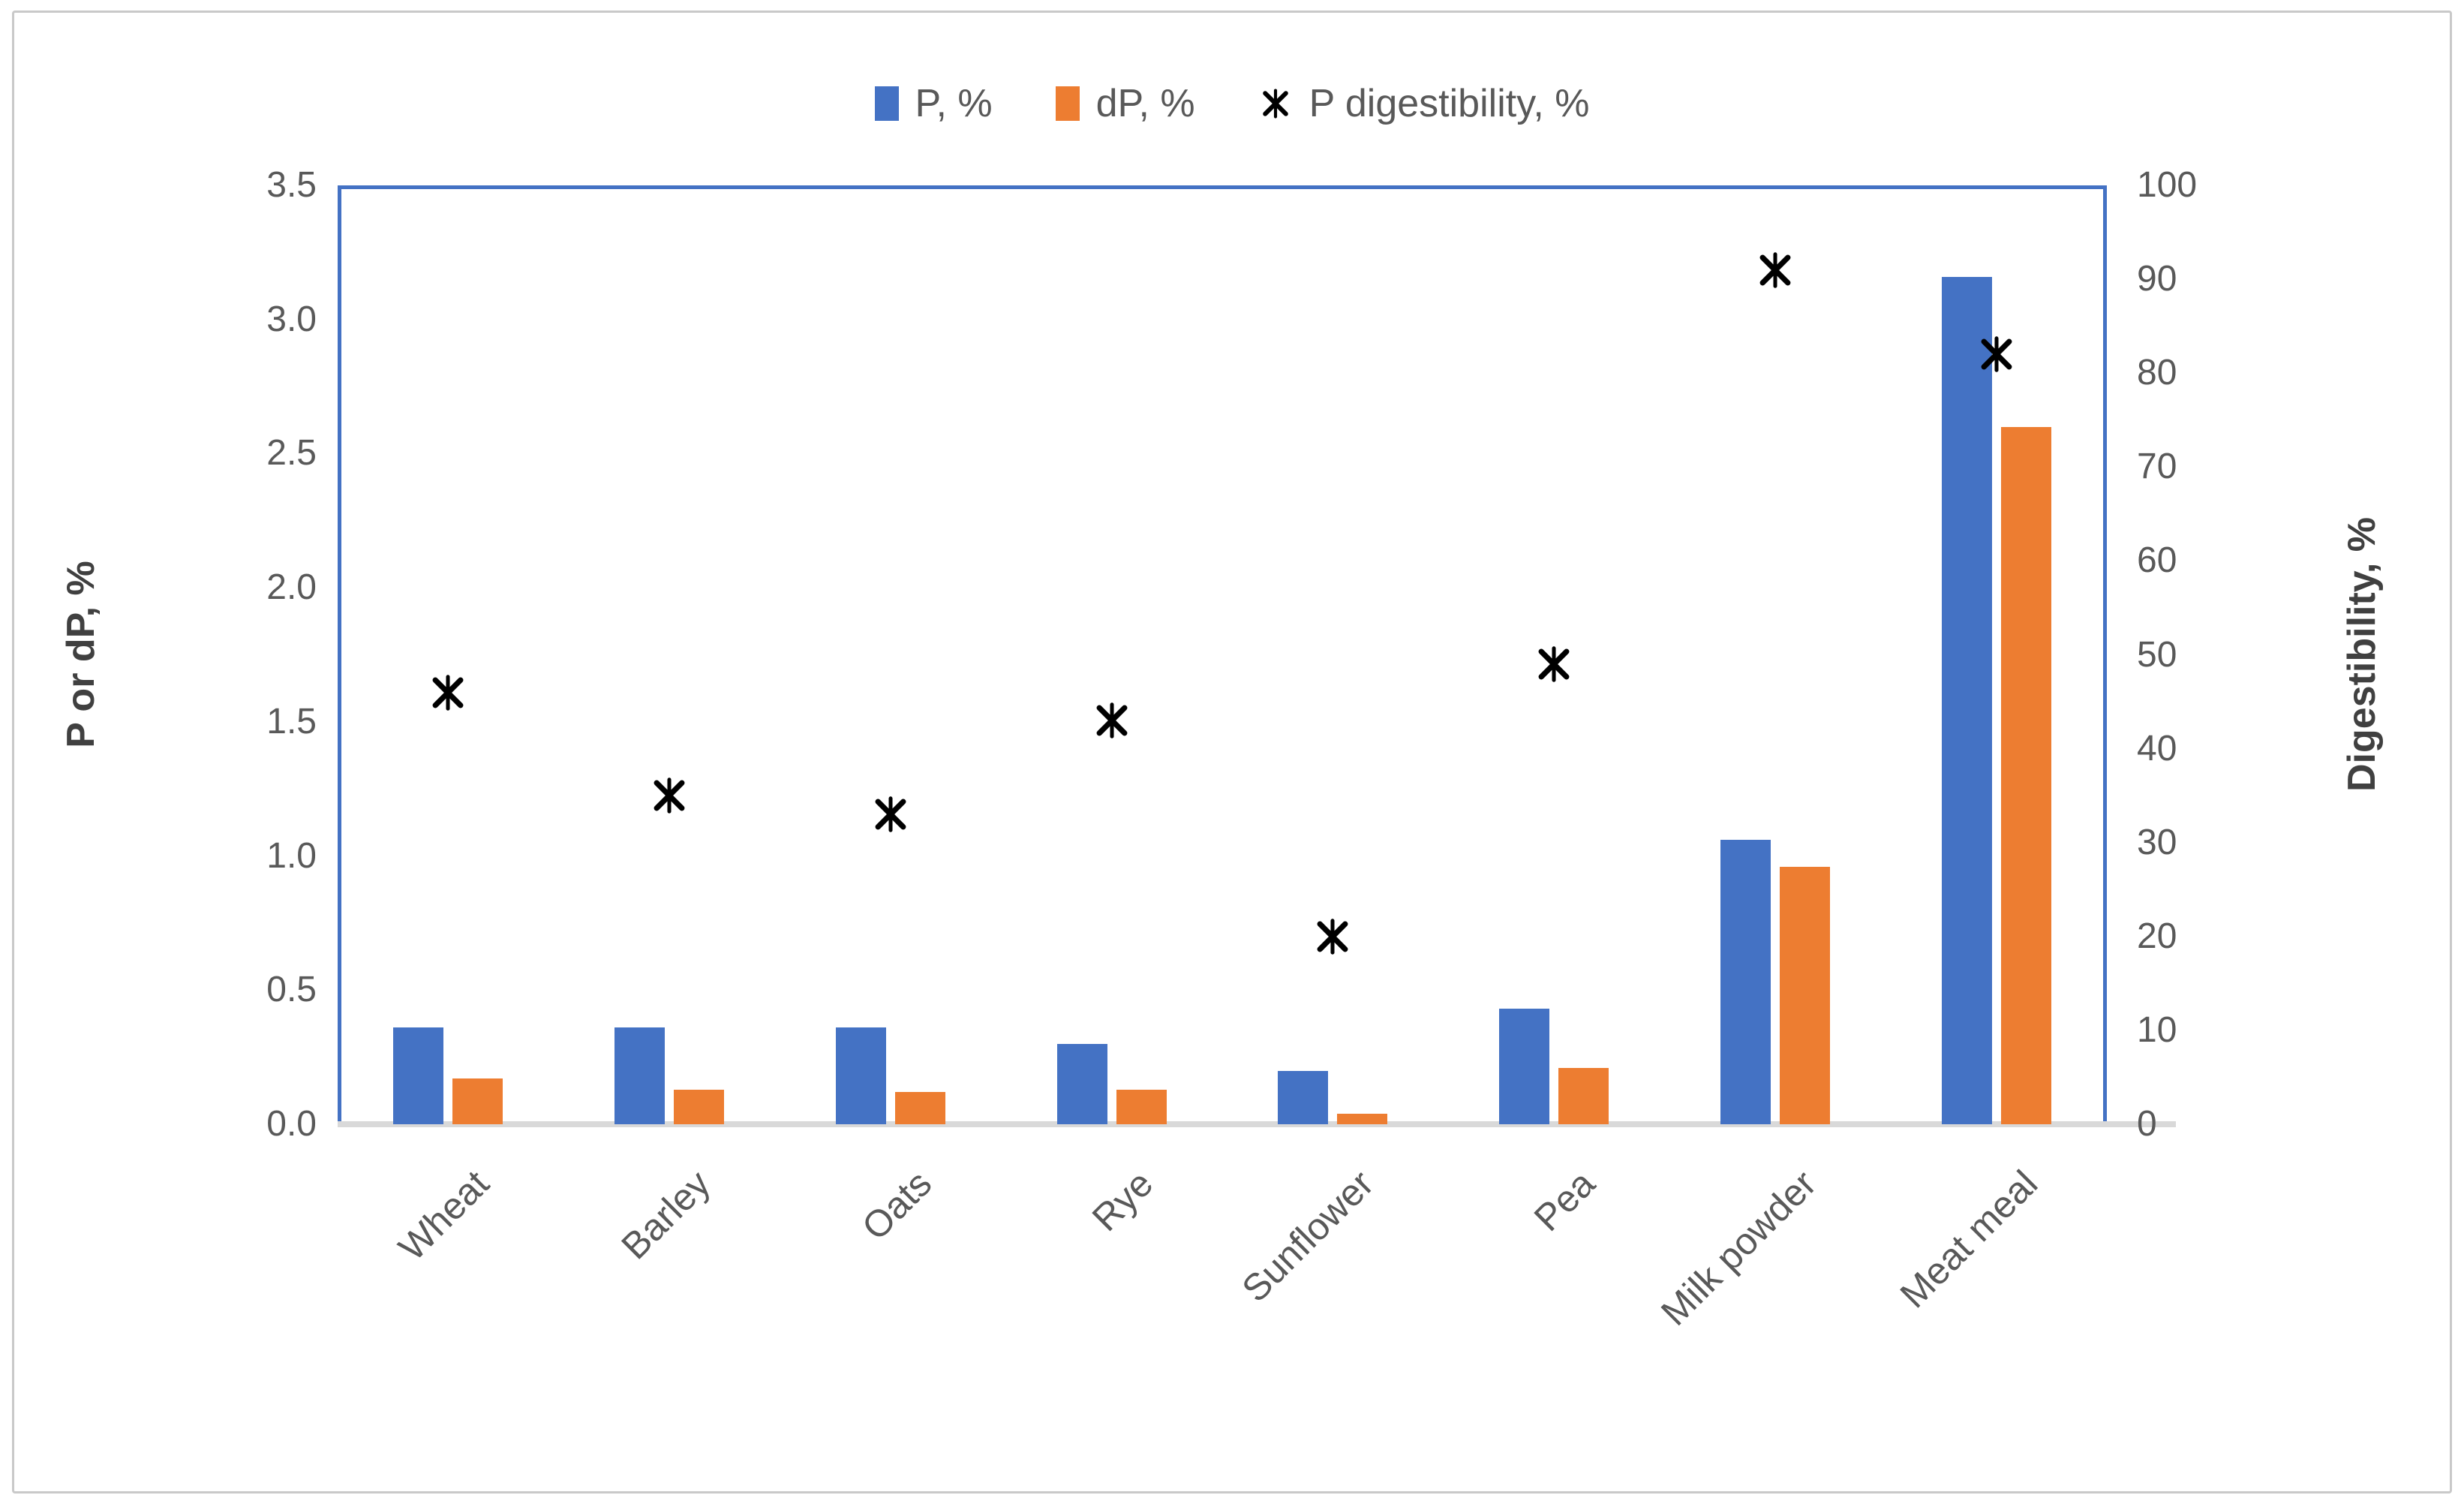 The height and width of the screenshot is (1504, 2464). What do you see at coordinates (1554, 664) in the screenshot?
I see `digestibility-marker-pea` at bounding box center [1554, 664].